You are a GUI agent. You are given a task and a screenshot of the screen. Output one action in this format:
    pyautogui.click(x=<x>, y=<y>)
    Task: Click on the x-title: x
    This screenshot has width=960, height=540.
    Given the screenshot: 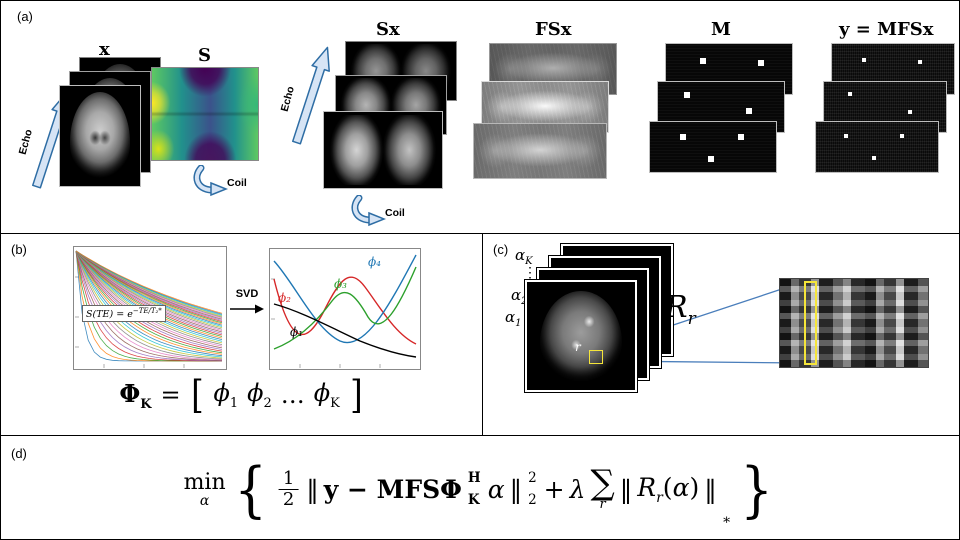 What is the action you would take?
    pyautogui.click(x=104, y=49)
    